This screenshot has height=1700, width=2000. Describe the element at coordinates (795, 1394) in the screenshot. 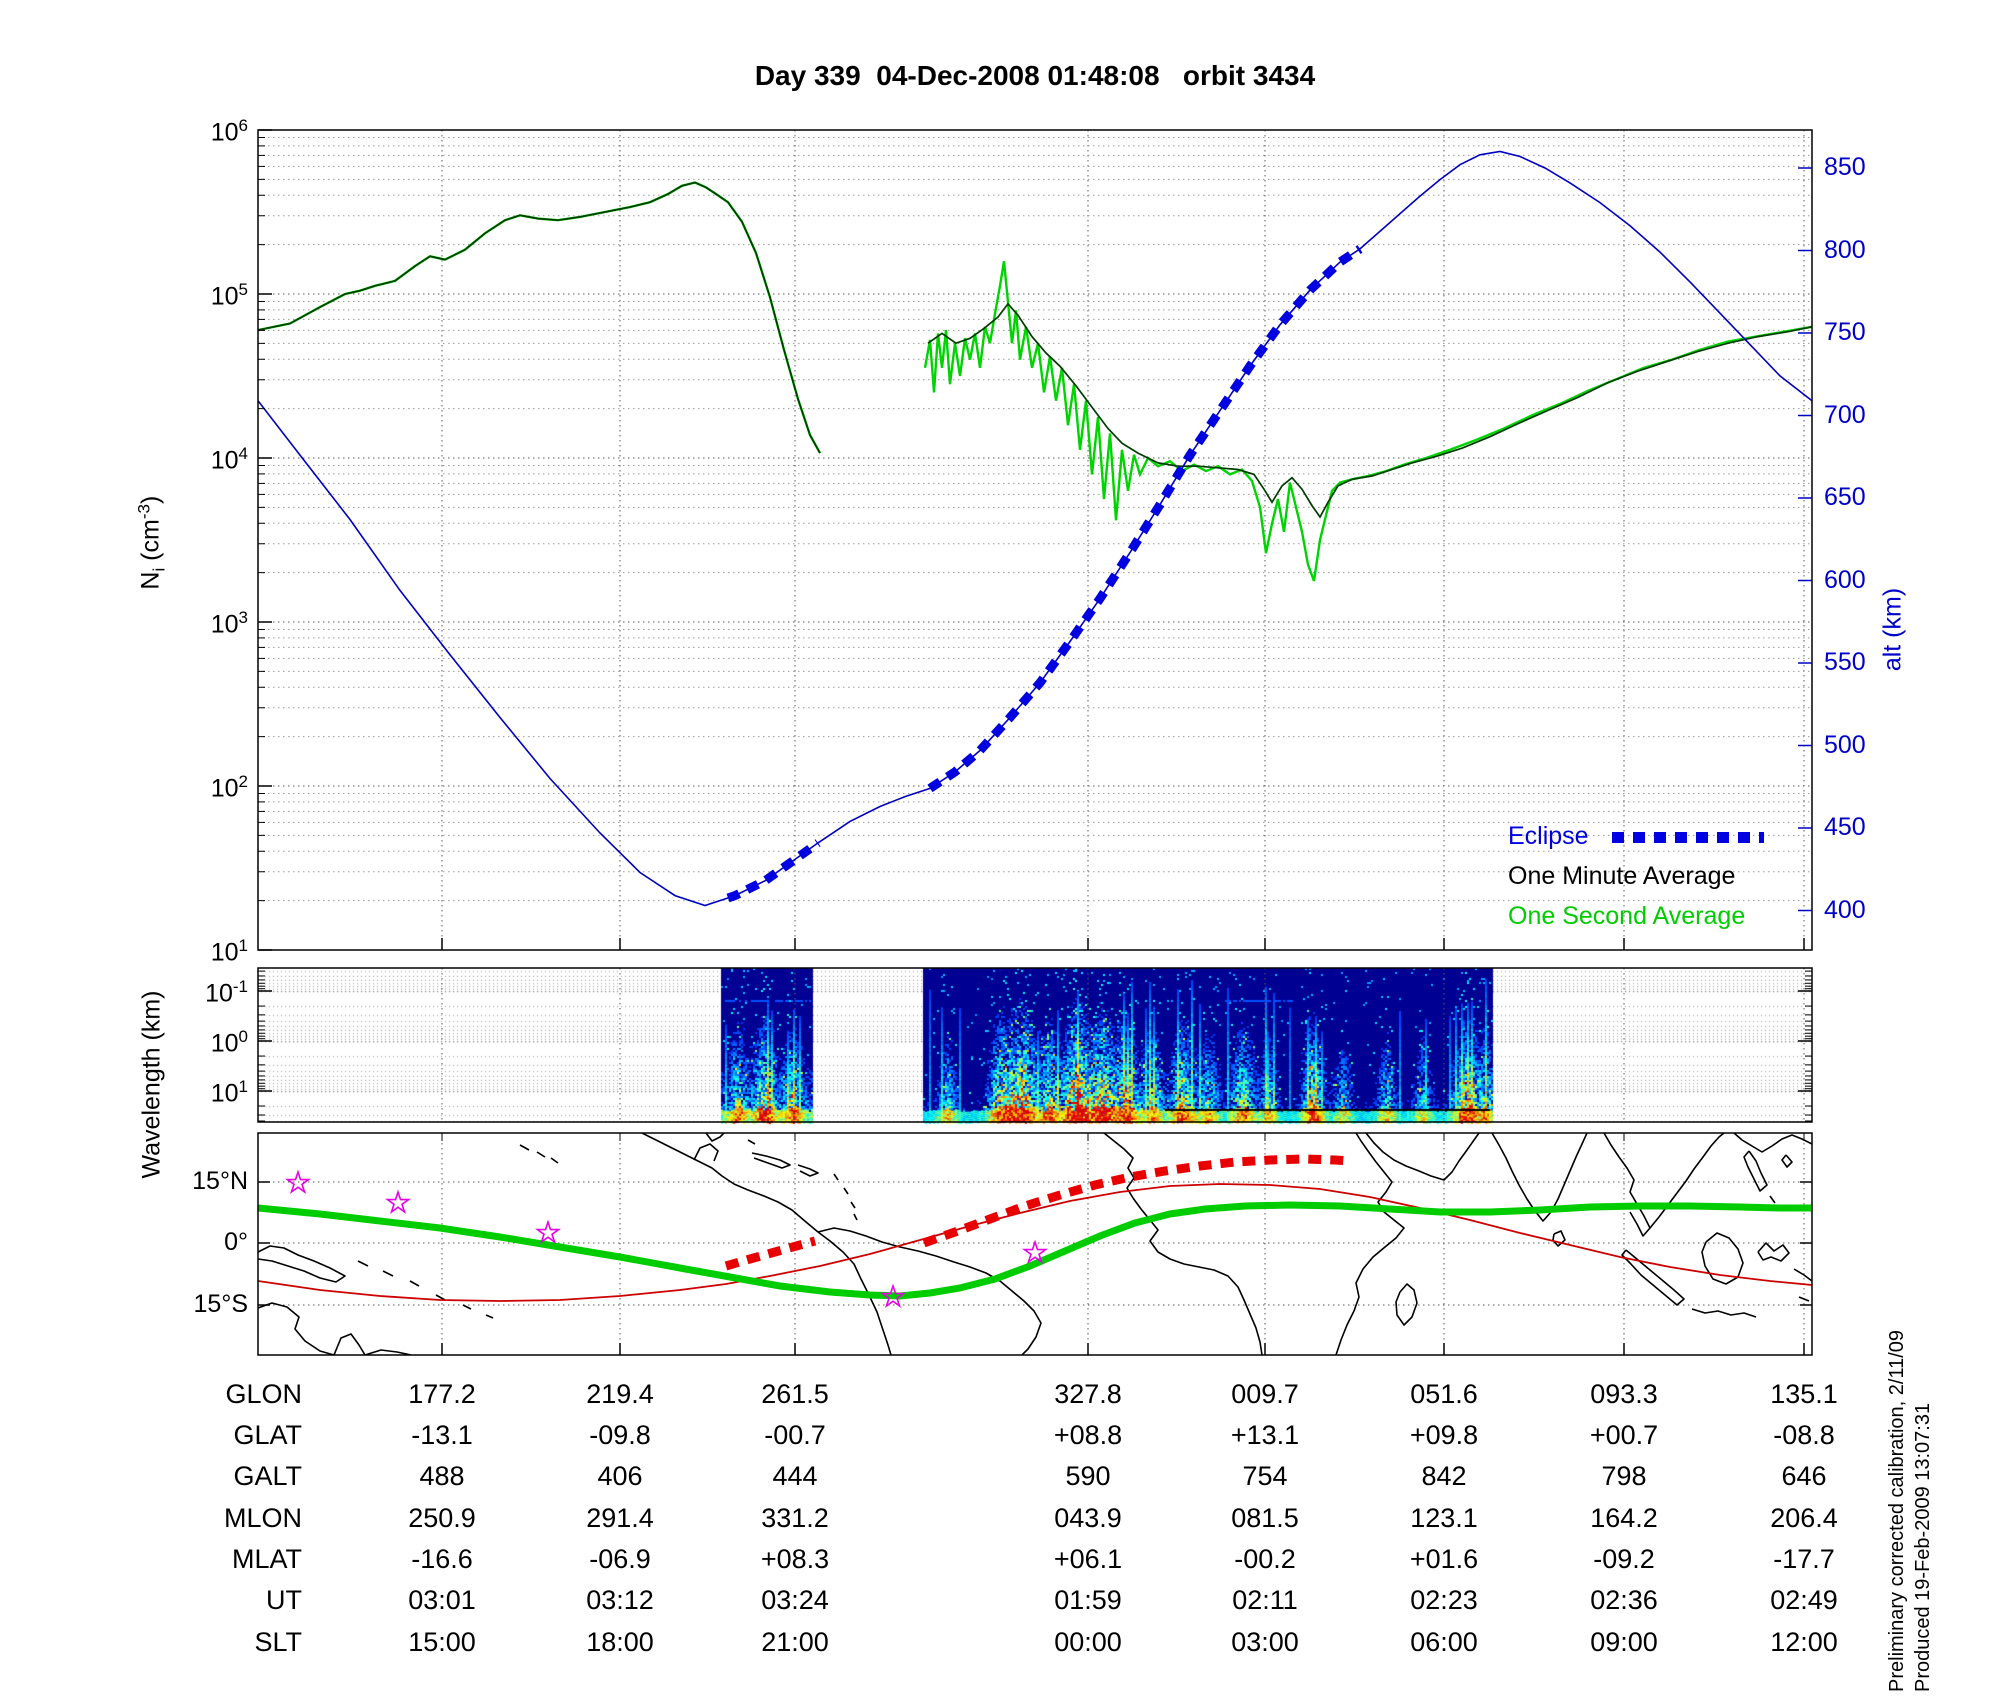

I see `table-cell: 261.5` at that location.